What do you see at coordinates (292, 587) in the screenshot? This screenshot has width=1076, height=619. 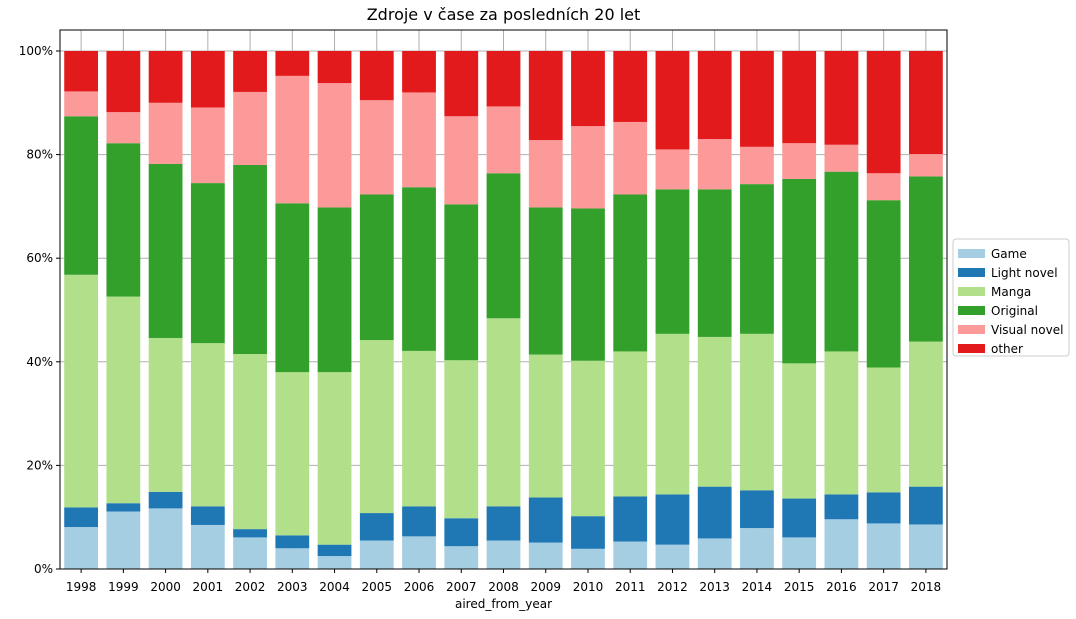 I see `x-tick-label: 2003` at bounding box center [292, 587].